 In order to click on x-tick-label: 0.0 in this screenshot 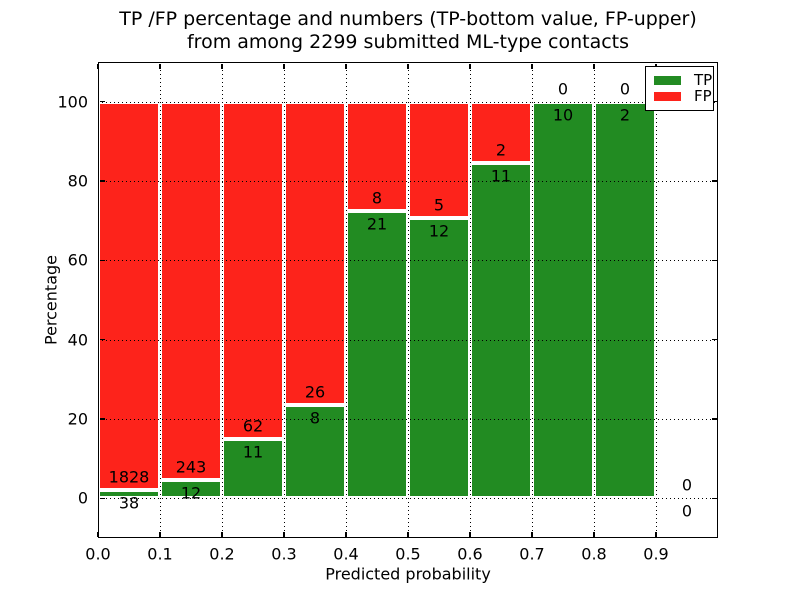, I will do `click(98, 554)`.